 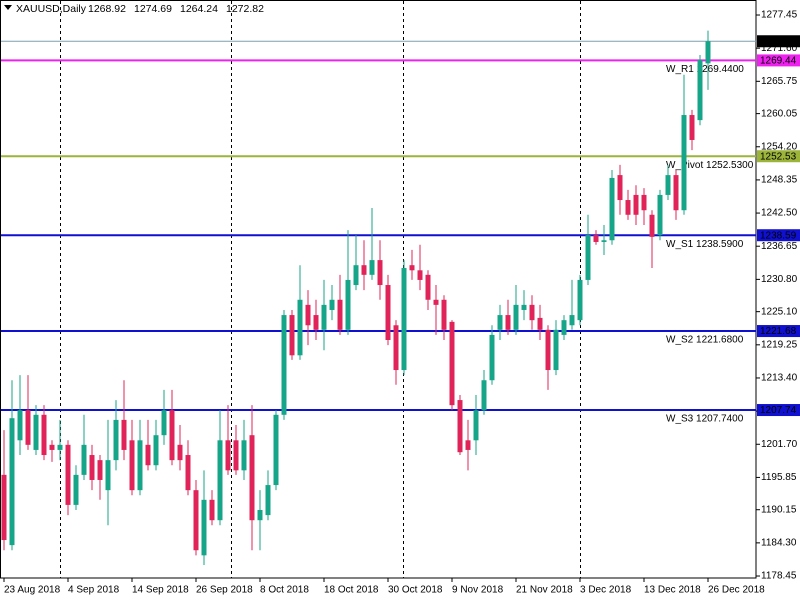 I want to click on y-tick-label: 1271.60, so click(x=779, y=48).